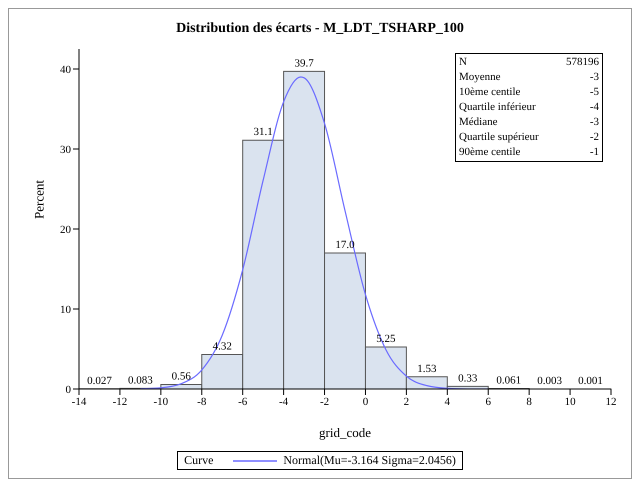  What do you see at coordinates (489, 92) in the screenshot?
I see `annotation: 10ème centile` at bounding box center [489, 92].